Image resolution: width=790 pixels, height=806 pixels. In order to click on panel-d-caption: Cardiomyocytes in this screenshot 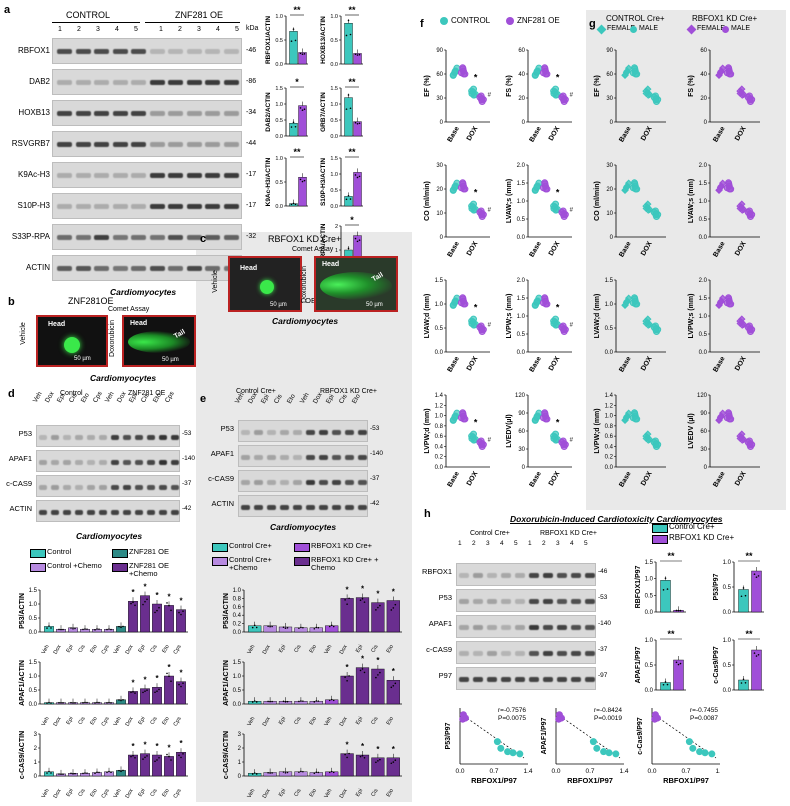, I will do `click(109, 536)`.